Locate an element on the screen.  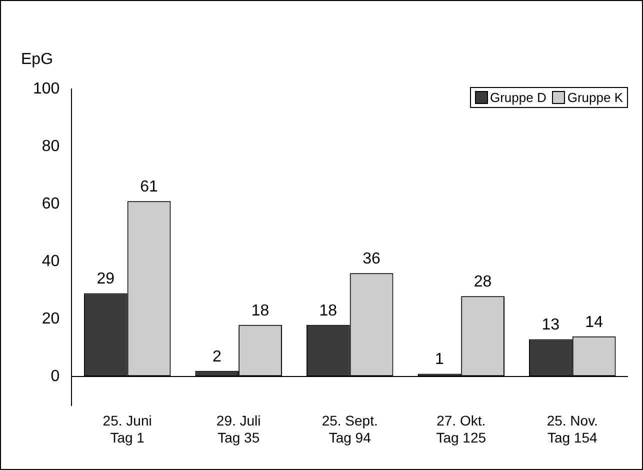
data-label: 2 is located at coordinates (217, 357).